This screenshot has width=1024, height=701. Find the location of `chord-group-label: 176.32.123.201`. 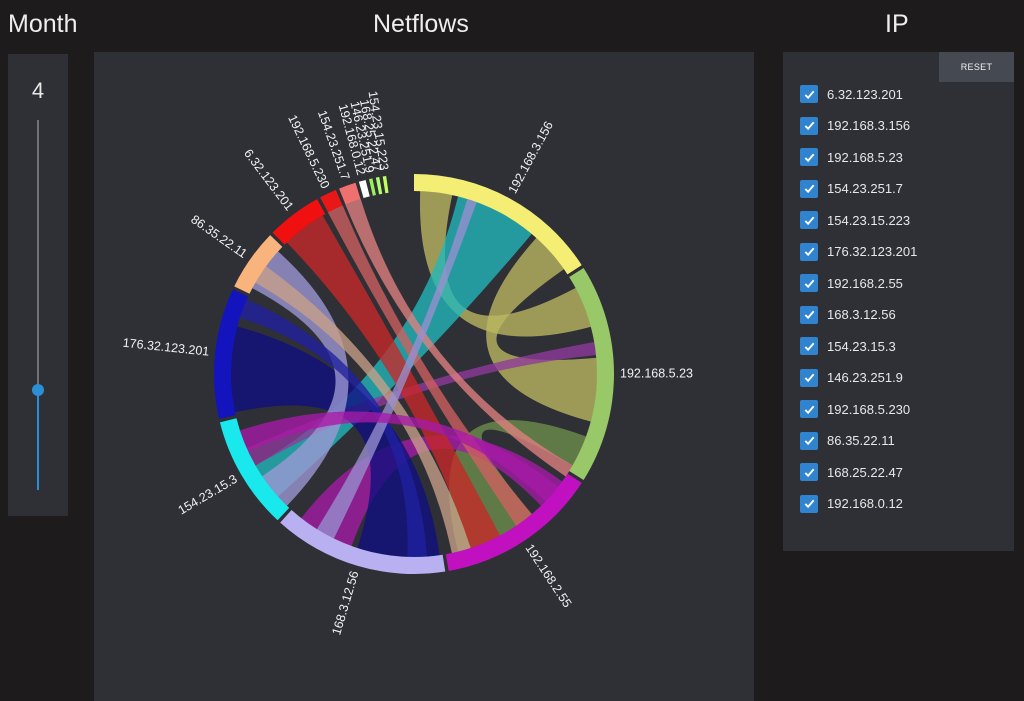

chord-group-label: 176.32.123.201 is located at coordinates (166, 347).